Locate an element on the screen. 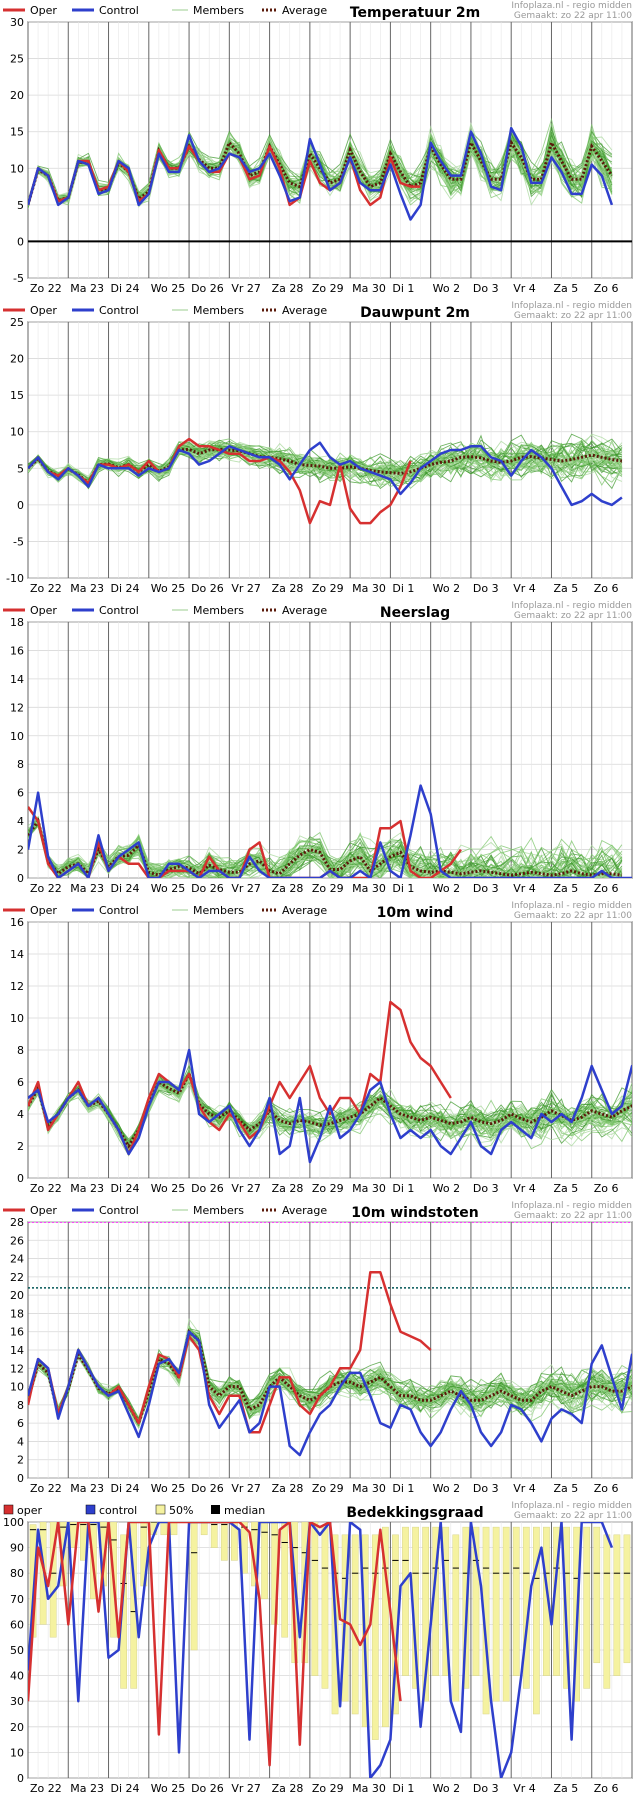 Image resolution: width=635 pixels, height=1804 pixels. panel-title: 10m windstoten is located at coordinates (414, 1213).